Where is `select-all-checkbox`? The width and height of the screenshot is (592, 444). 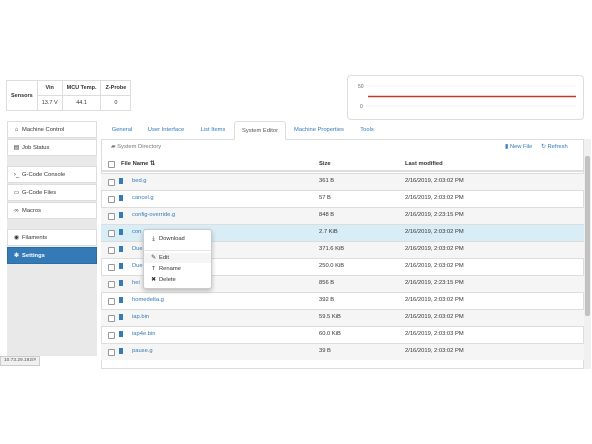 select-all-checkbox is located at coordinates (111, 164).